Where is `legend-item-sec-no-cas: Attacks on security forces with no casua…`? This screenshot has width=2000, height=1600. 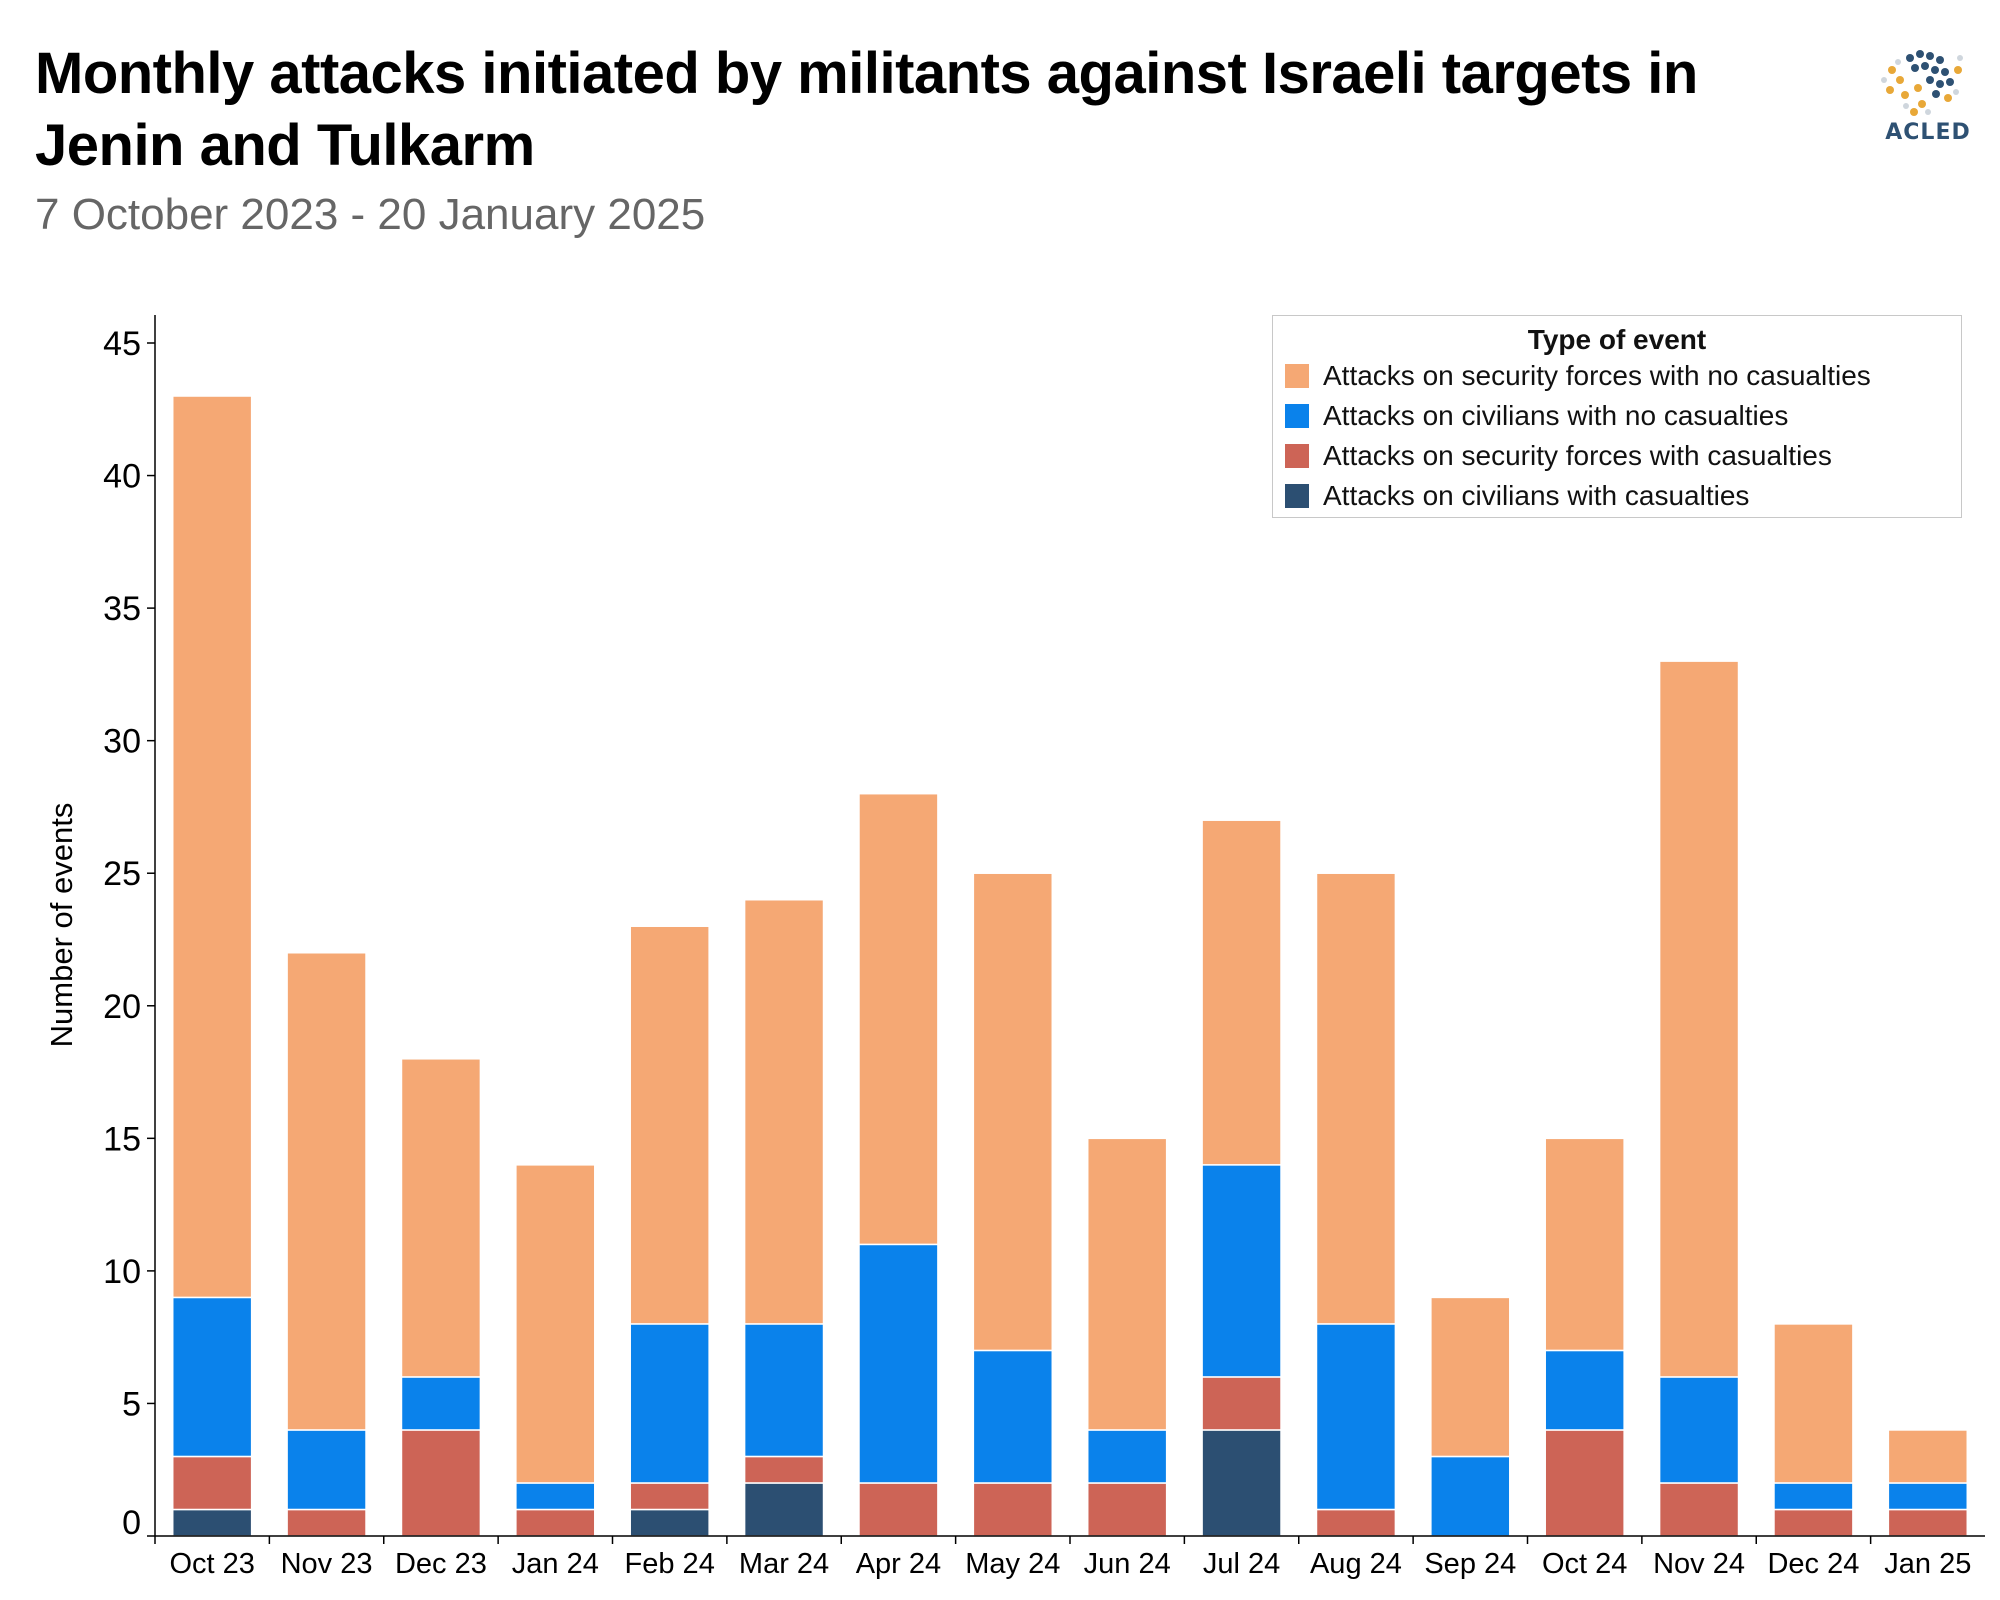
legend-item-sec-no-cas: Attacks on security forces with no casua… is located at coordinates (1623, 376).